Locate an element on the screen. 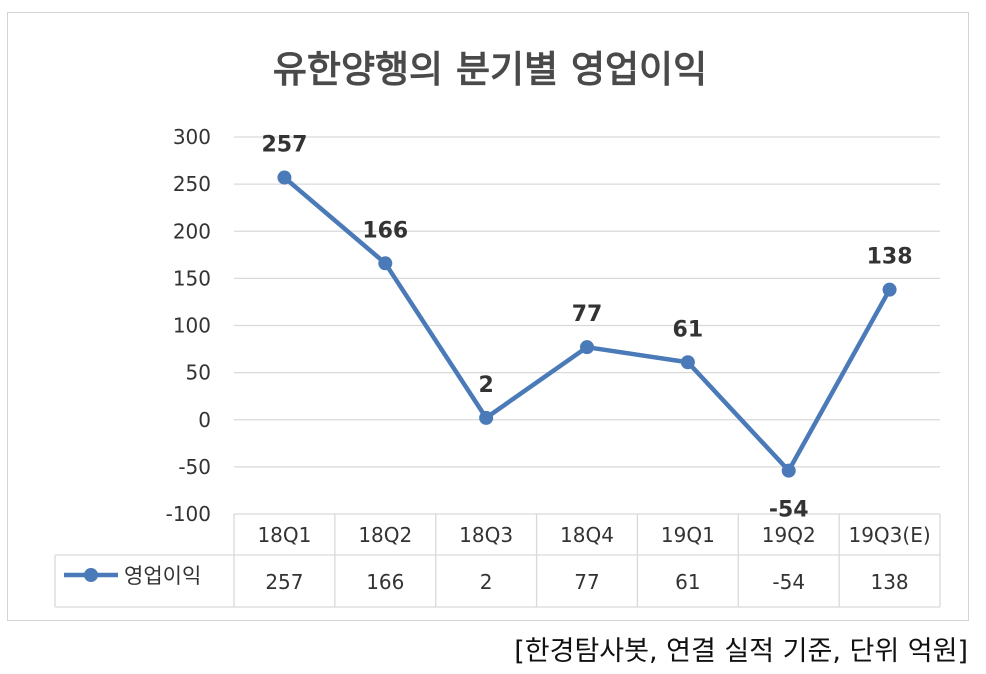 The height and width of the screenshot is (674, 986). table-value-cell: 61 is located at coordinates (687, 582).